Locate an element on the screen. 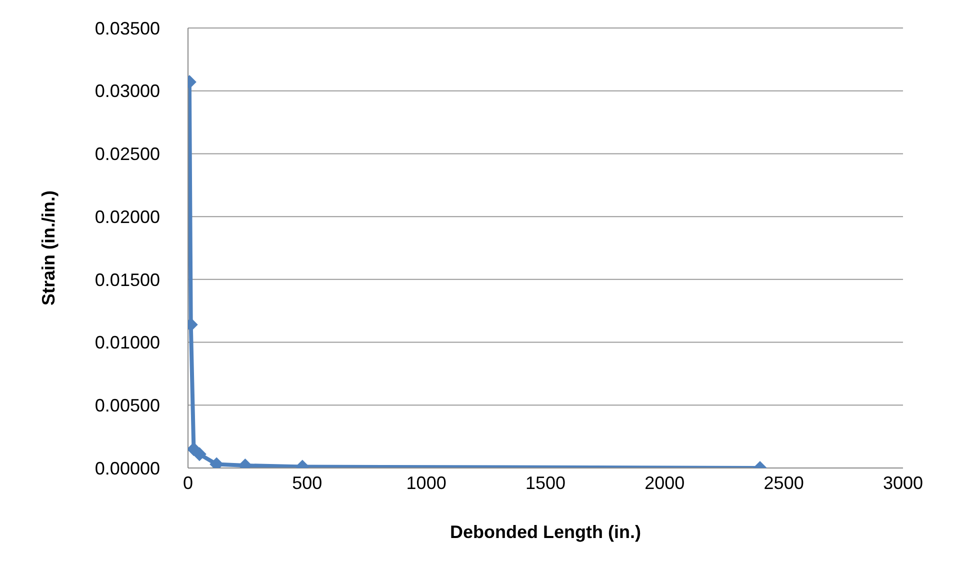 The height and width of the screenshot is (580, 963). x-tick-label: 1000 is located at coordinates (426, 482).